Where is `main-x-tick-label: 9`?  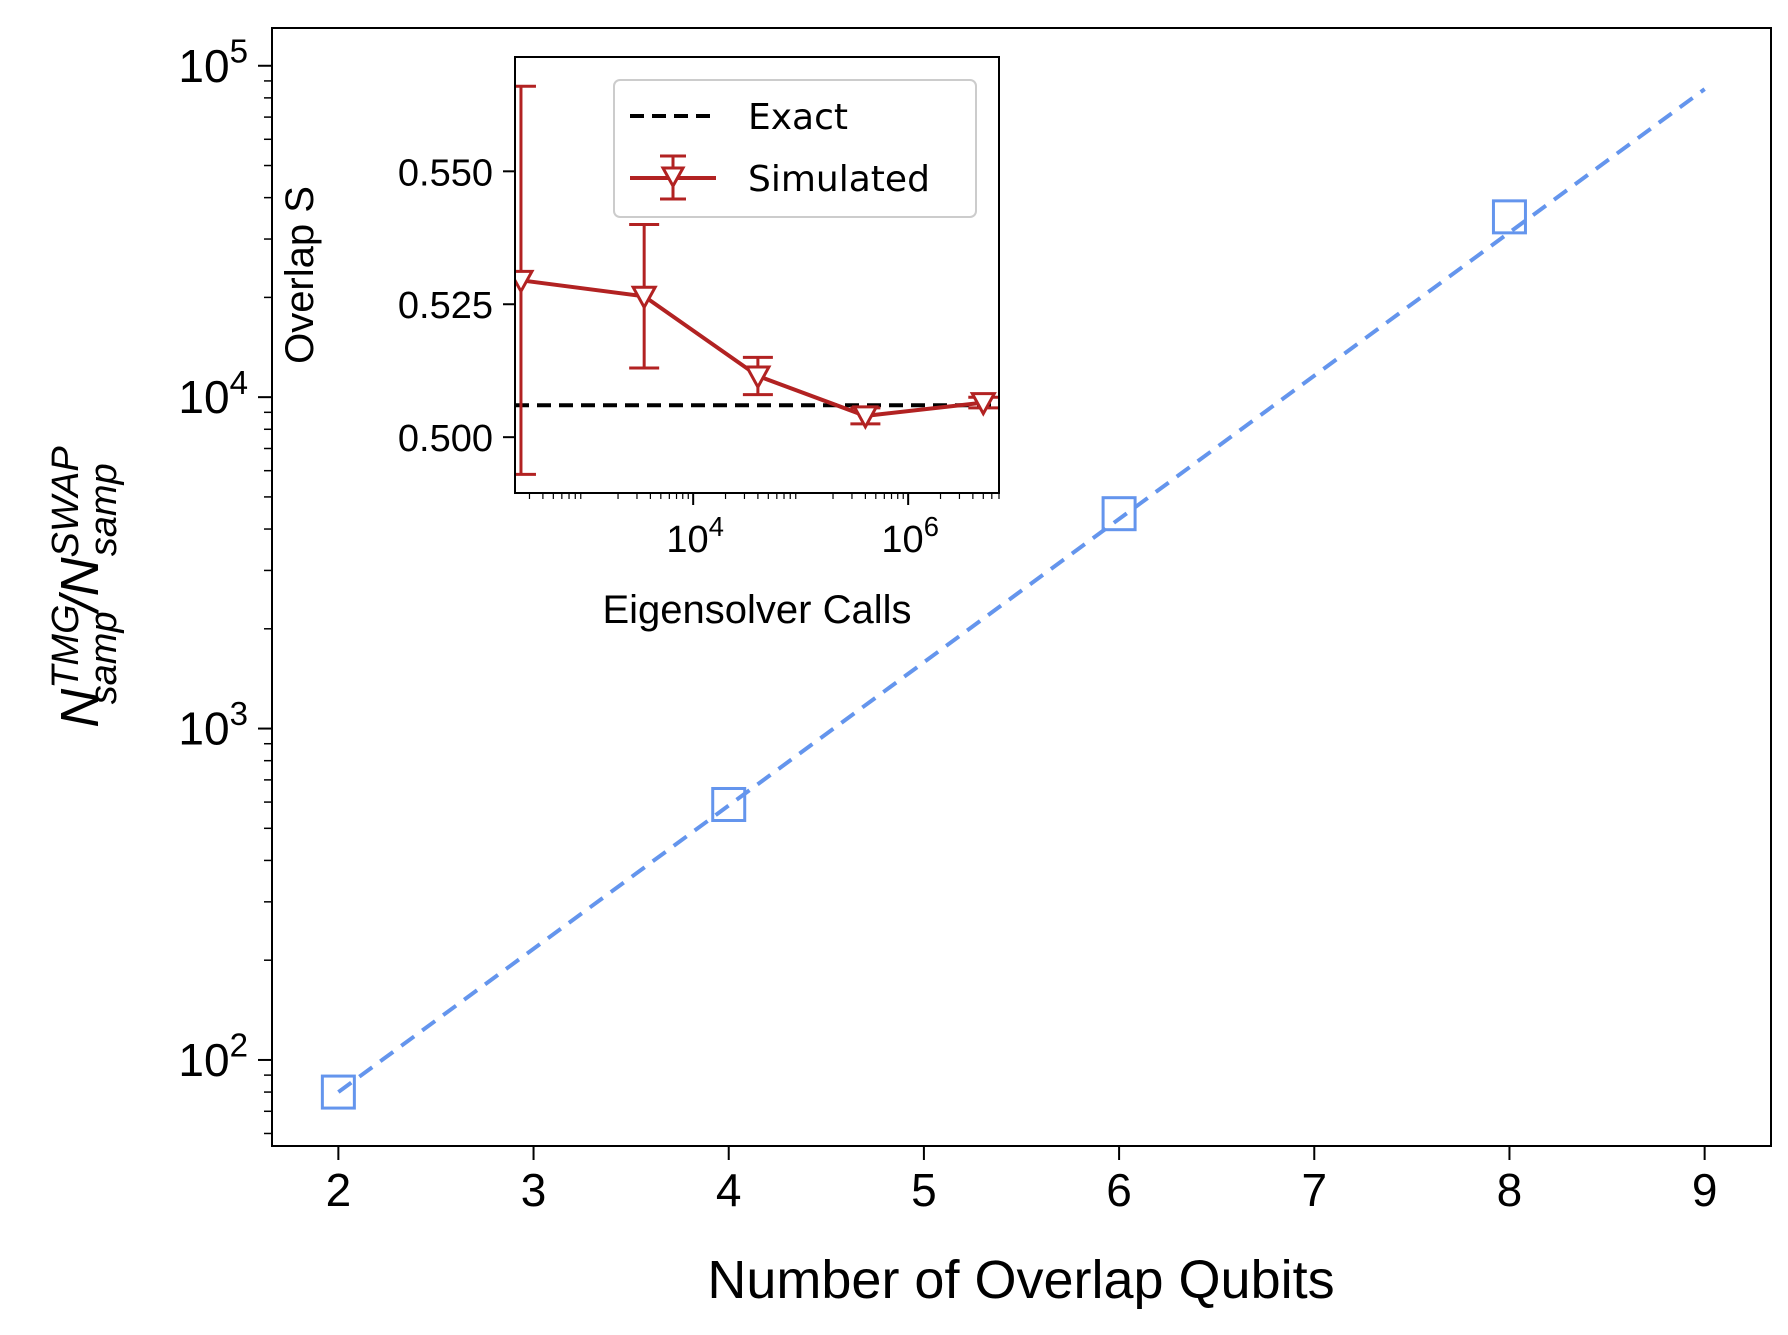 main-x-tick-label: 9 is located at coordinates (1705, 1190).